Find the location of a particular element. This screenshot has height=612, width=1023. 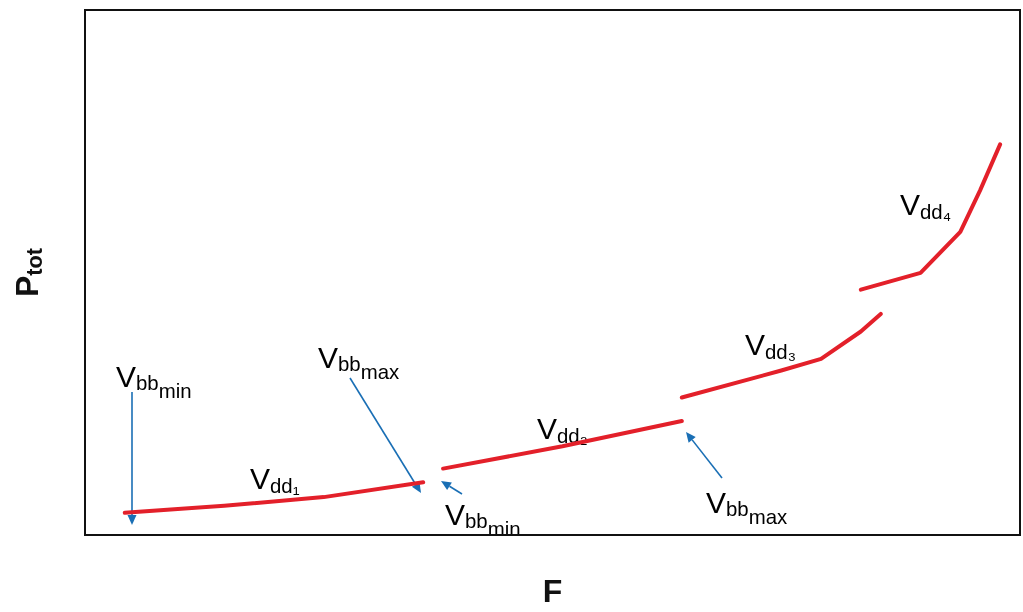

x-axis-title: F is located at coordinates (552, 591).